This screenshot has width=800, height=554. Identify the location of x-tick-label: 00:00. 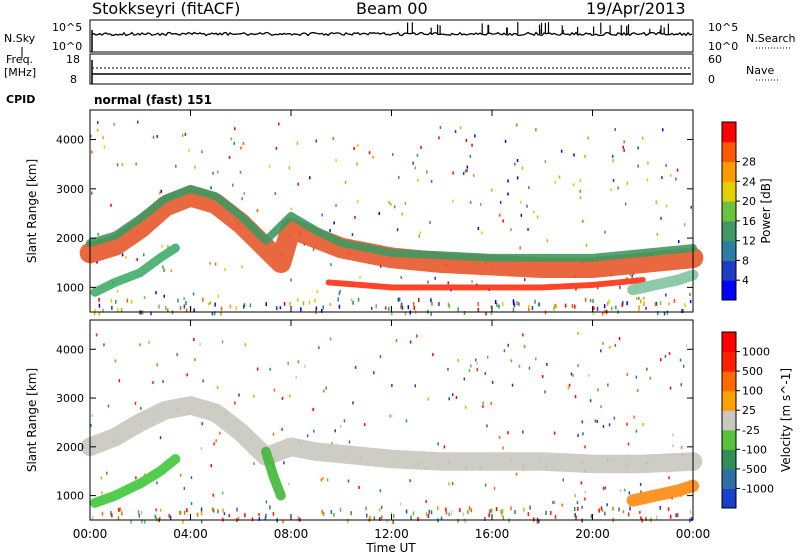
(90, 534).